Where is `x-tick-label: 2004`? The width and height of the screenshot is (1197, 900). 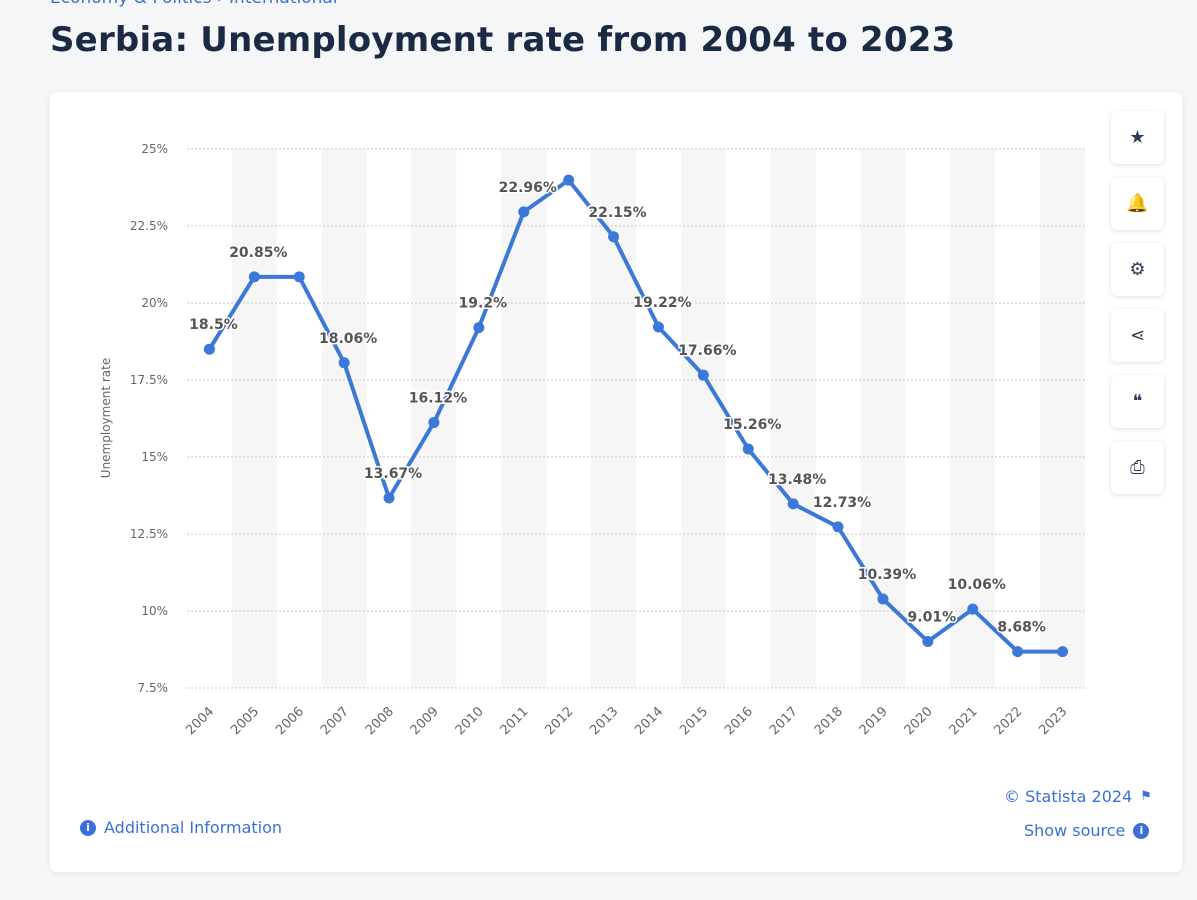
x-tick-label: 2004 is located at coordinates (200, 721).